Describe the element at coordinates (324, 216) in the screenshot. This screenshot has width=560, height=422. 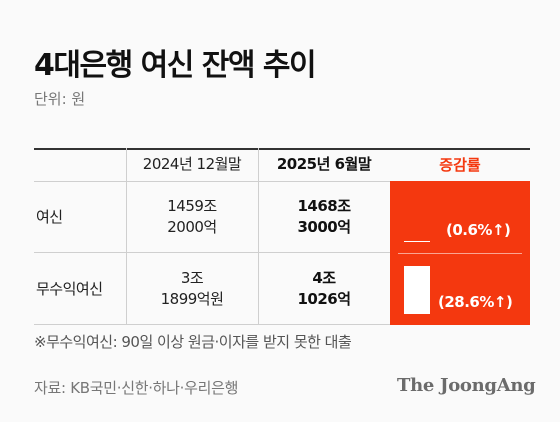
I see `cell-loans-jun2025: 1468조 3000억` at that location.